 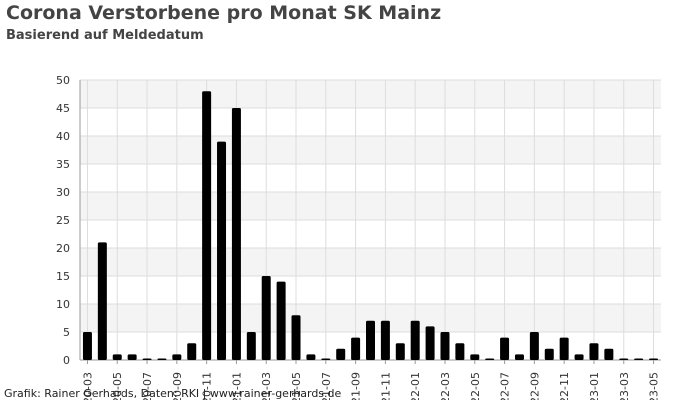 I want to click on x-tick-label: 2022-11, so click(x=564, y=386).